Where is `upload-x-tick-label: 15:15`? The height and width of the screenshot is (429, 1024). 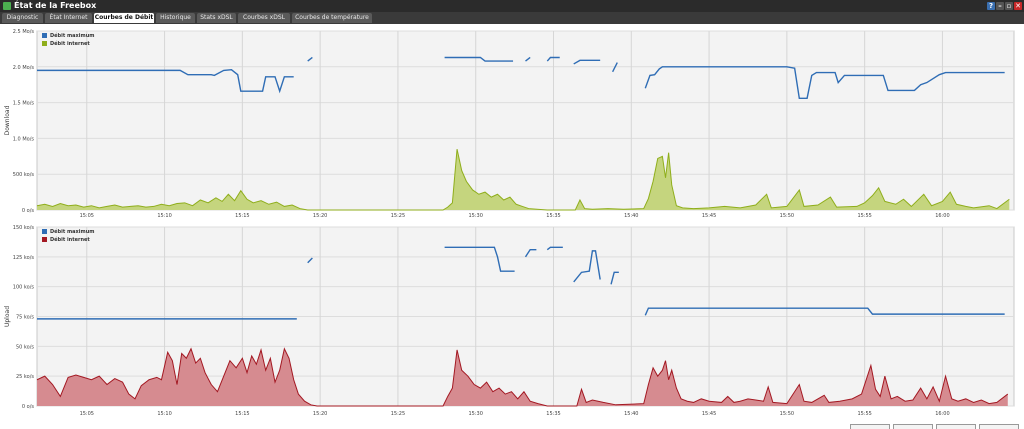 upload-x-tick-label: 15:15 is located at coordinates (242, 414).